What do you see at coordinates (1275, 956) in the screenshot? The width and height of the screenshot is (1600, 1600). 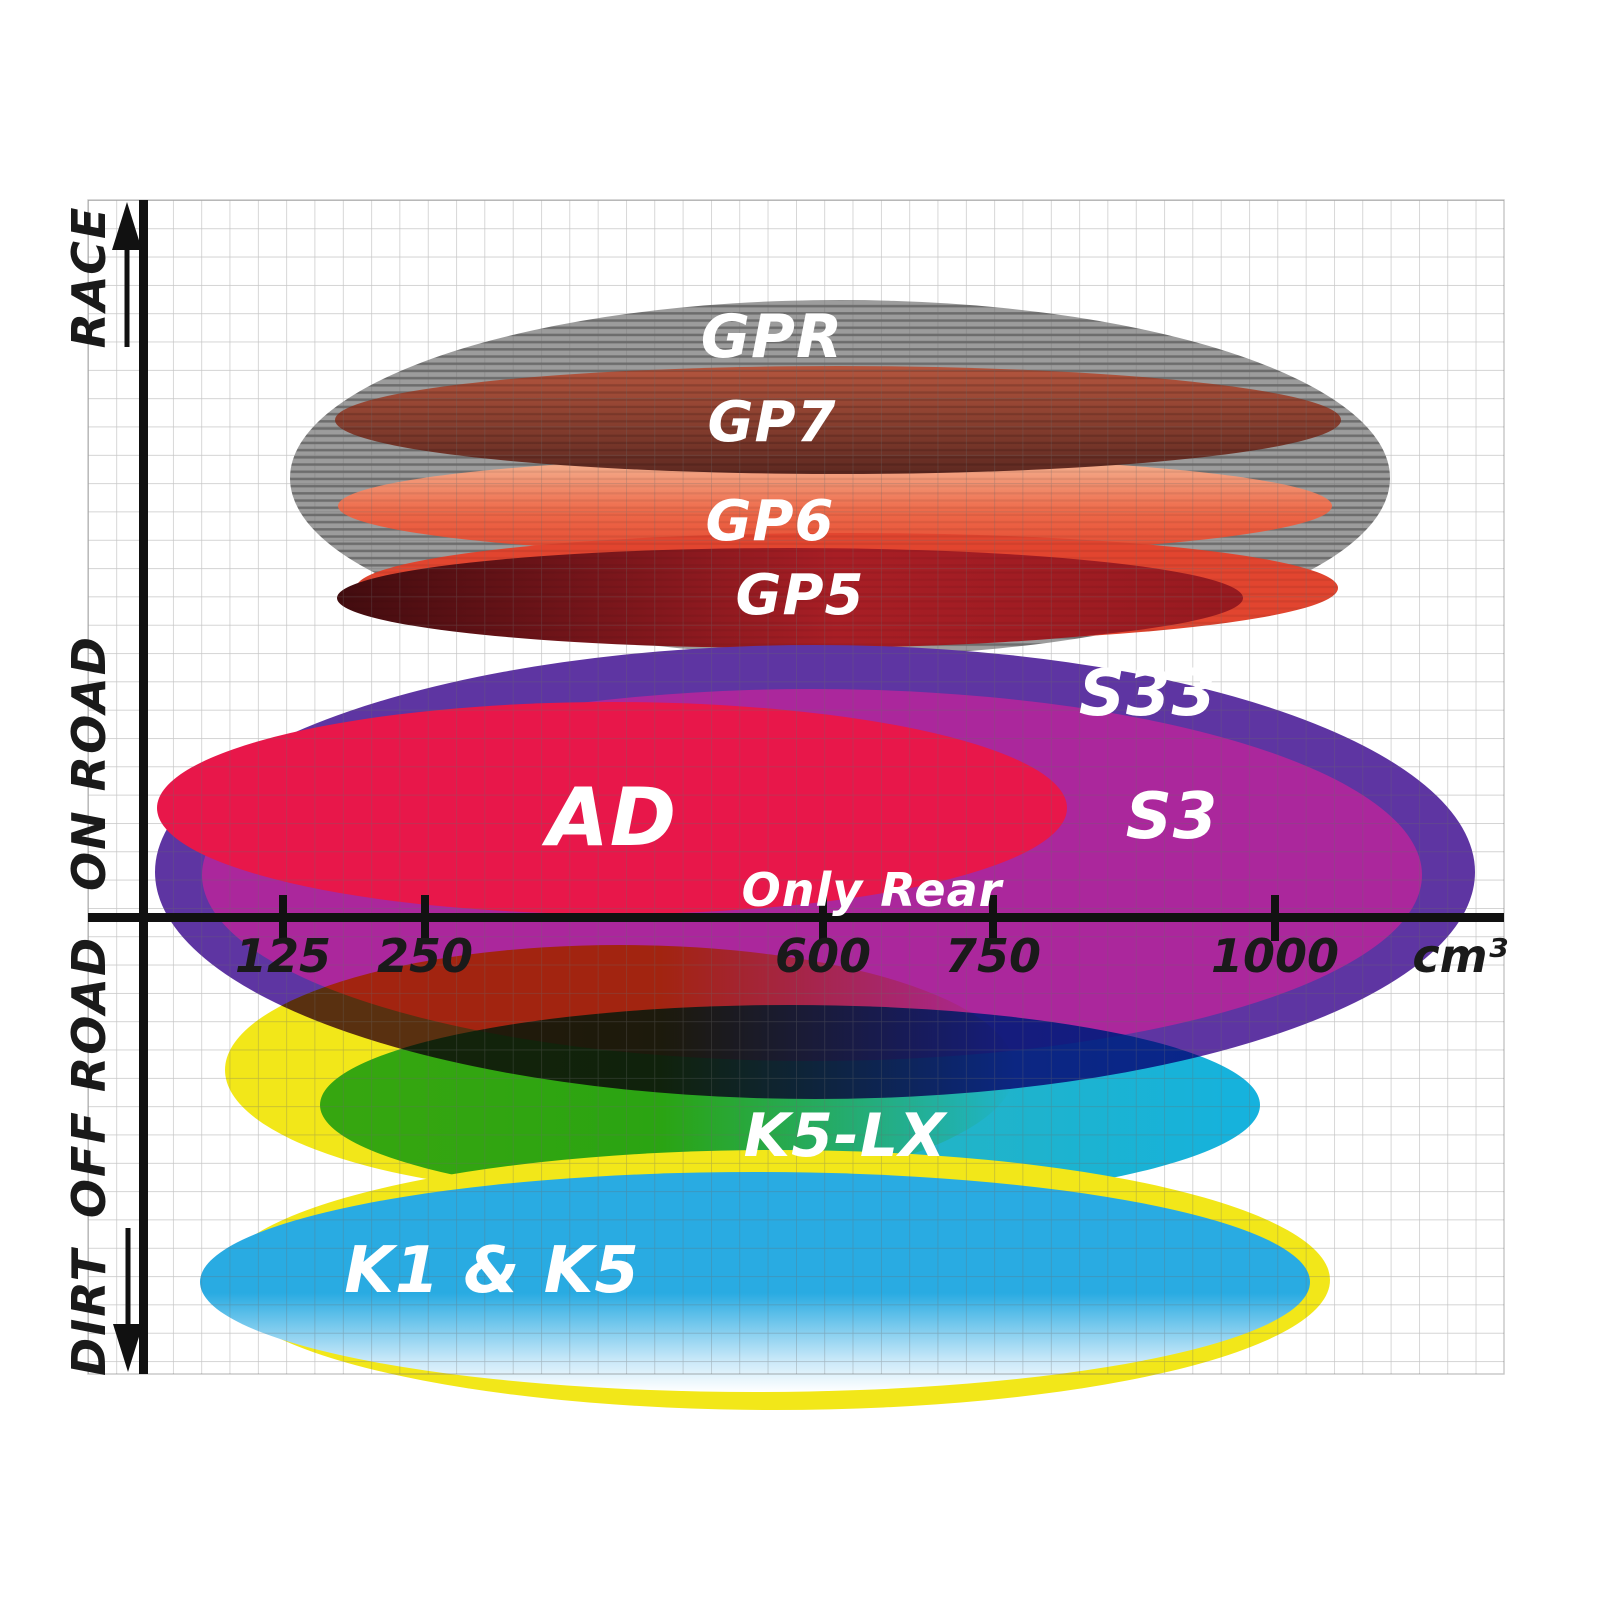 I see `x-tick-label-1000: 1000` at bounding box center [1275, 956].